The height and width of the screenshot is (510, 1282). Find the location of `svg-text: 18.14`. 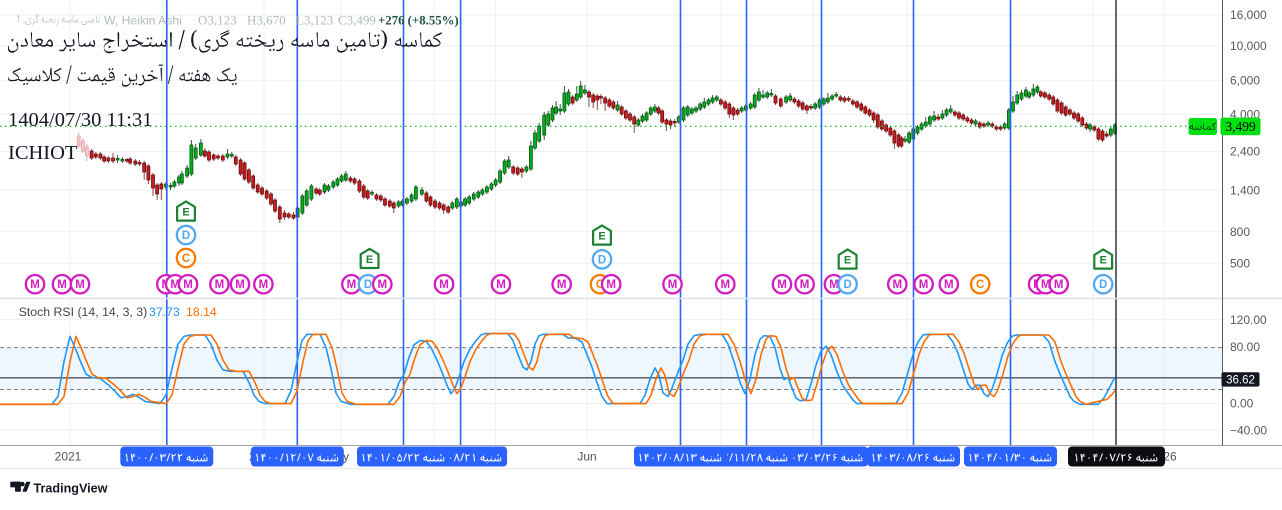

svg-text: 18.14 is located at coordinates (201, 312).